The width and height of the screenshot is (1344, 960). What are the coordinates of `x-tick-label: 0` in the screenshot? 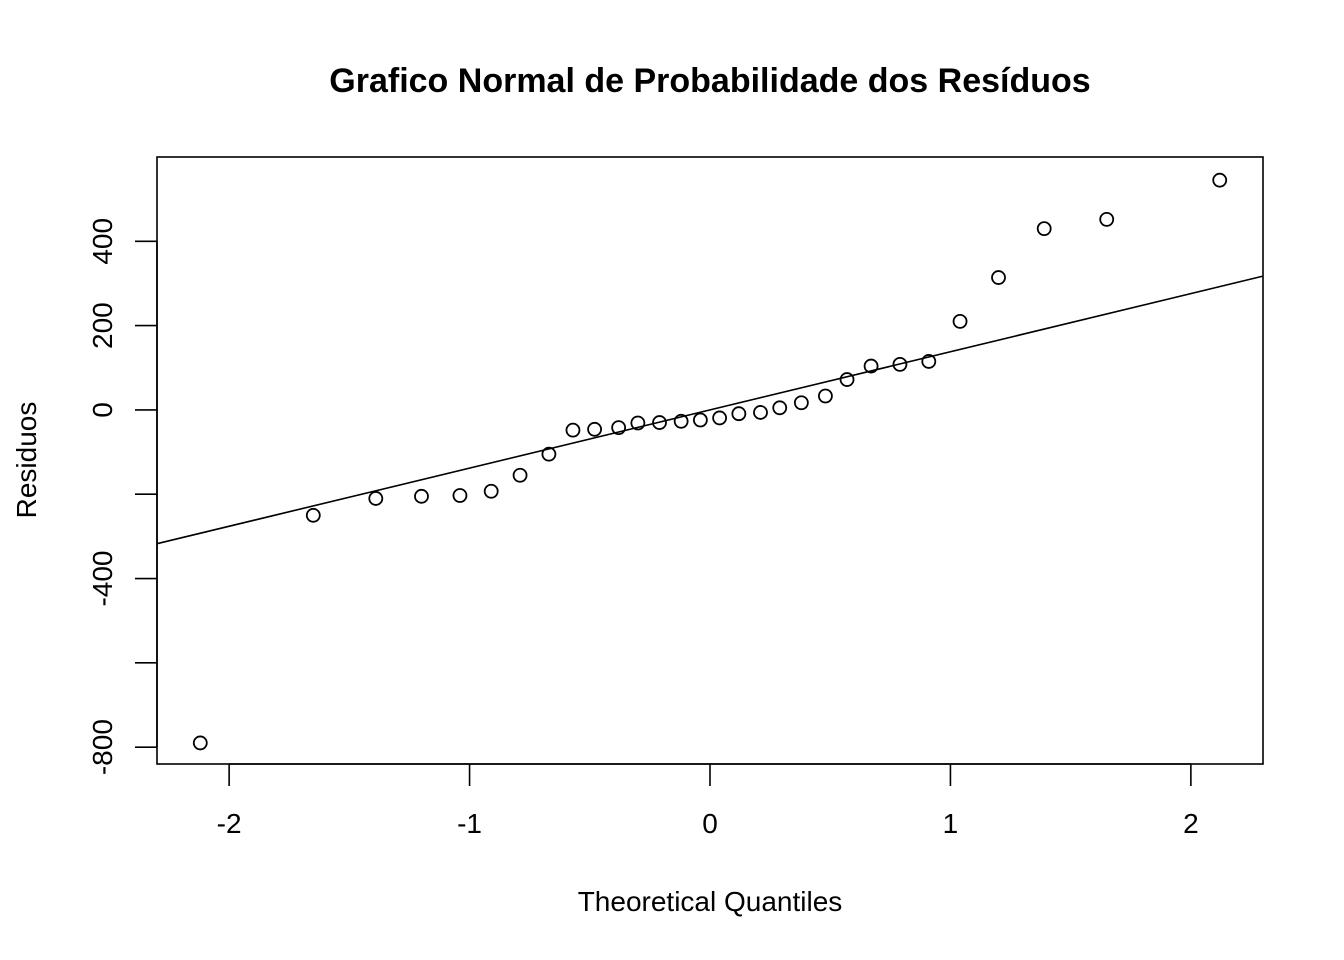 It's located at (710, 823).